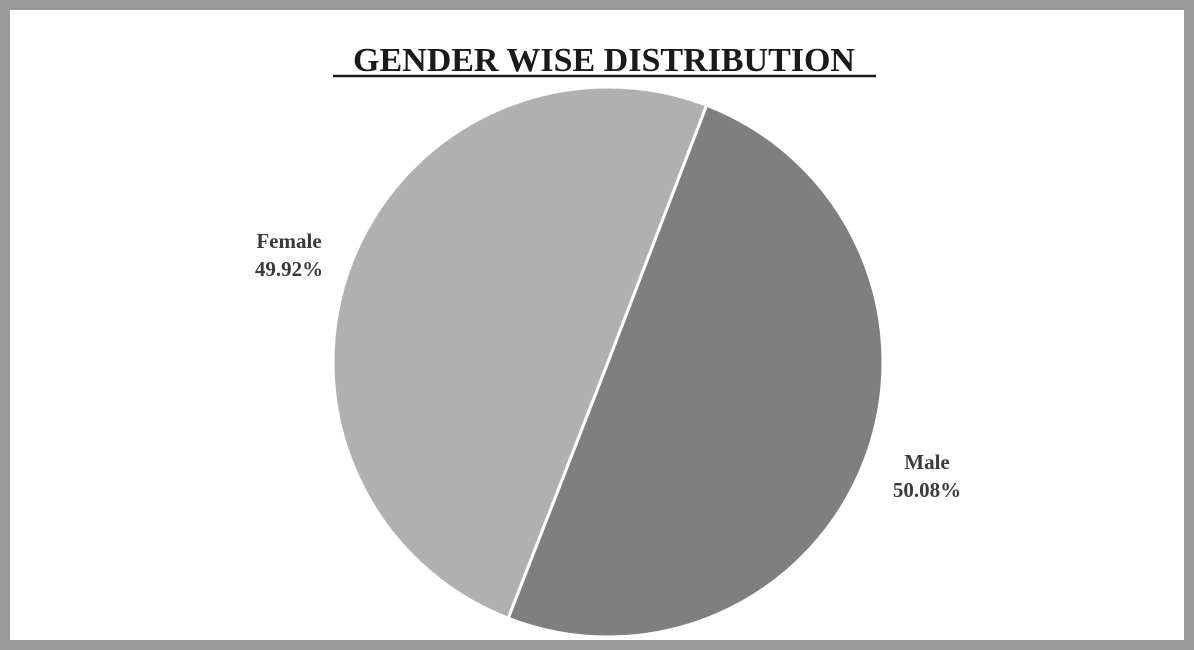  Describe the element at coordinates (927, 490) in the screenshot. I see `slice-value-male: 50.08%` at that location.